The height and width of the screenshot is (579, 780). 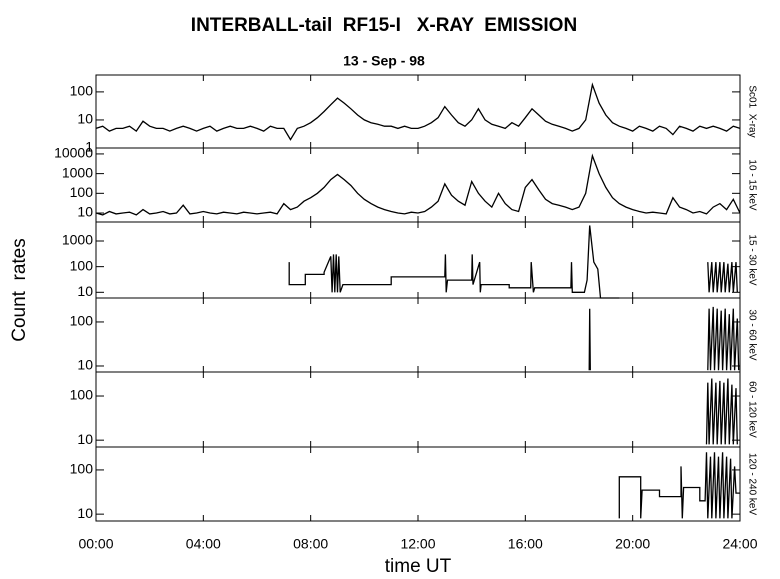 What do you see at coordinates (418, 566) in the screenshot?
I see `x-axis-label: time UT` at bounding box center [418, 566].